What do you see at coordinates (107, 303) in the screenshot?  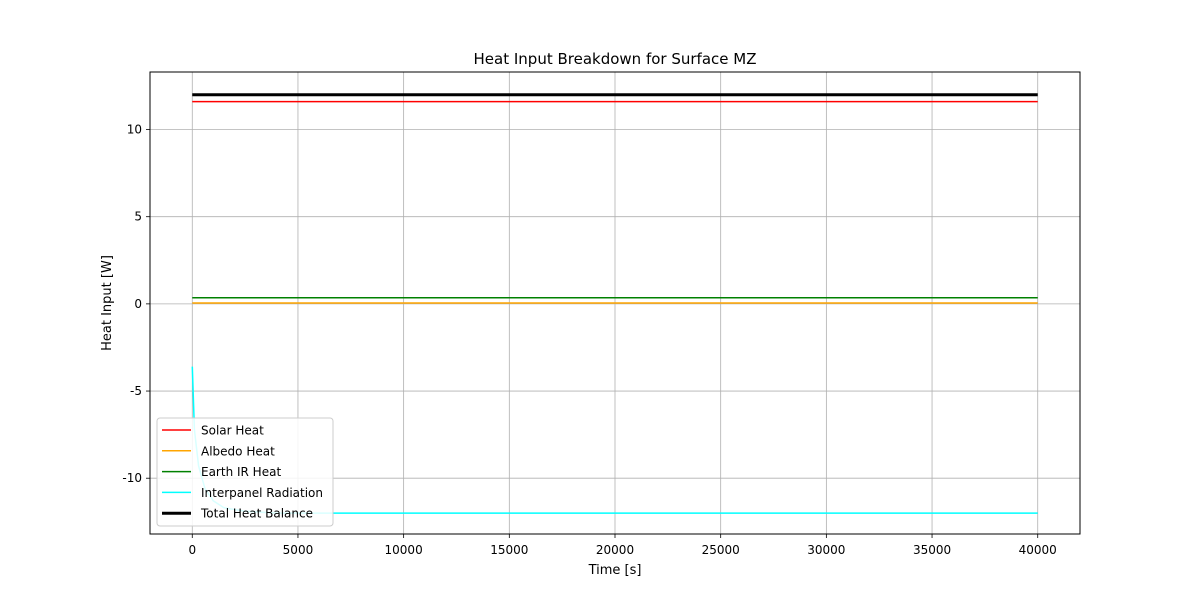 I see `y-axis-label: Heat Input [W]` at bounding box center [107, 303].